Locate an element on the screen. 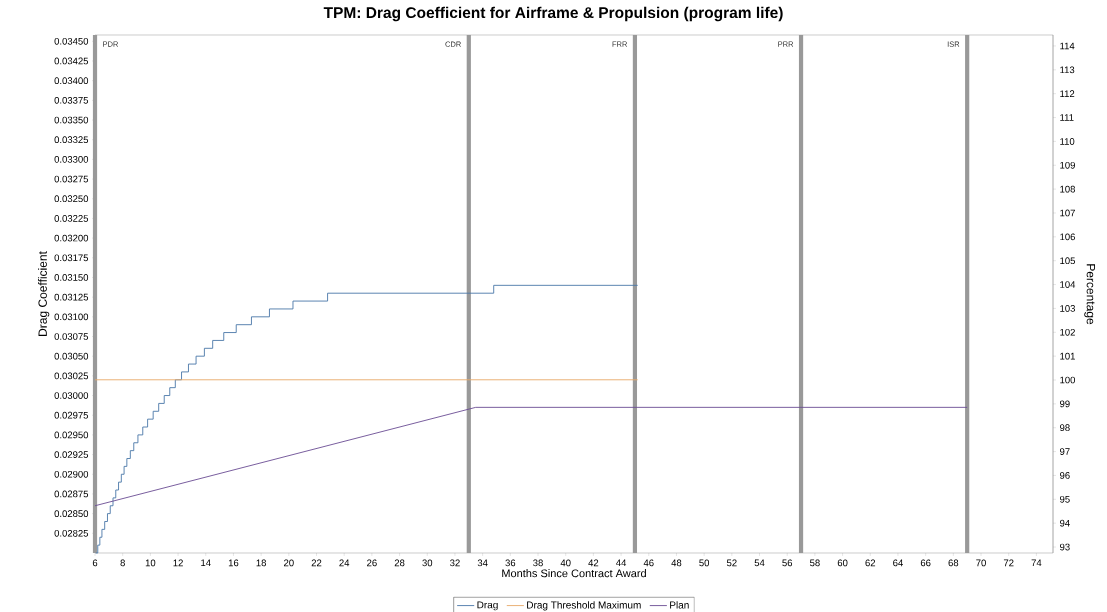 The width and height of the screenshot is (1107, 612). y-tick-label: 0.02850 is located at coordinates (71, 513).